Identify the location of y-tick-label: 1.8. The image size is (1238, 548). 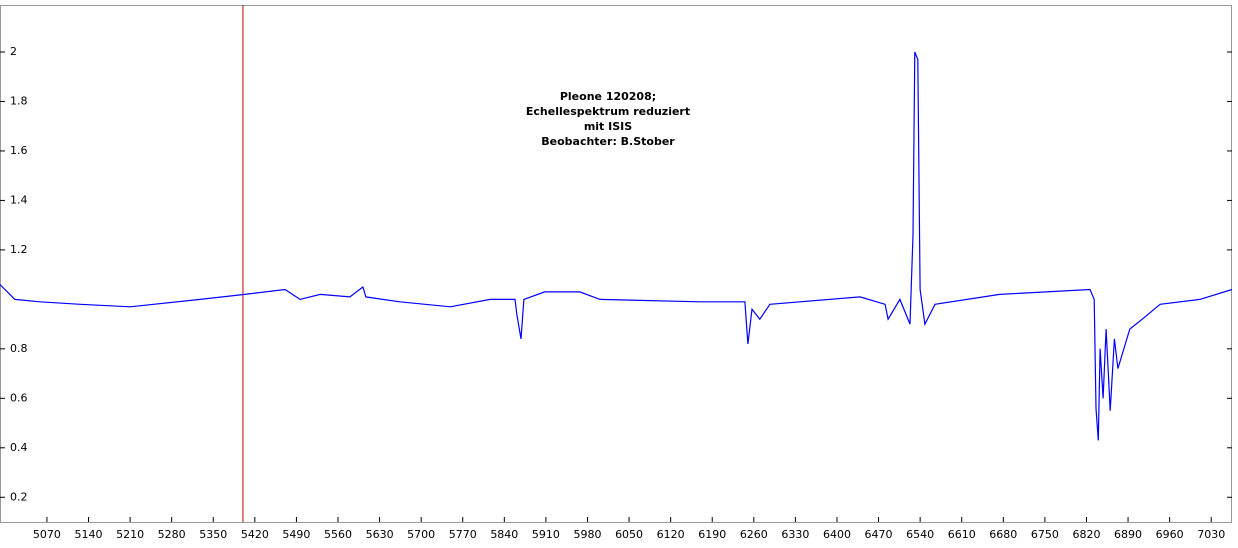
(19, 100).